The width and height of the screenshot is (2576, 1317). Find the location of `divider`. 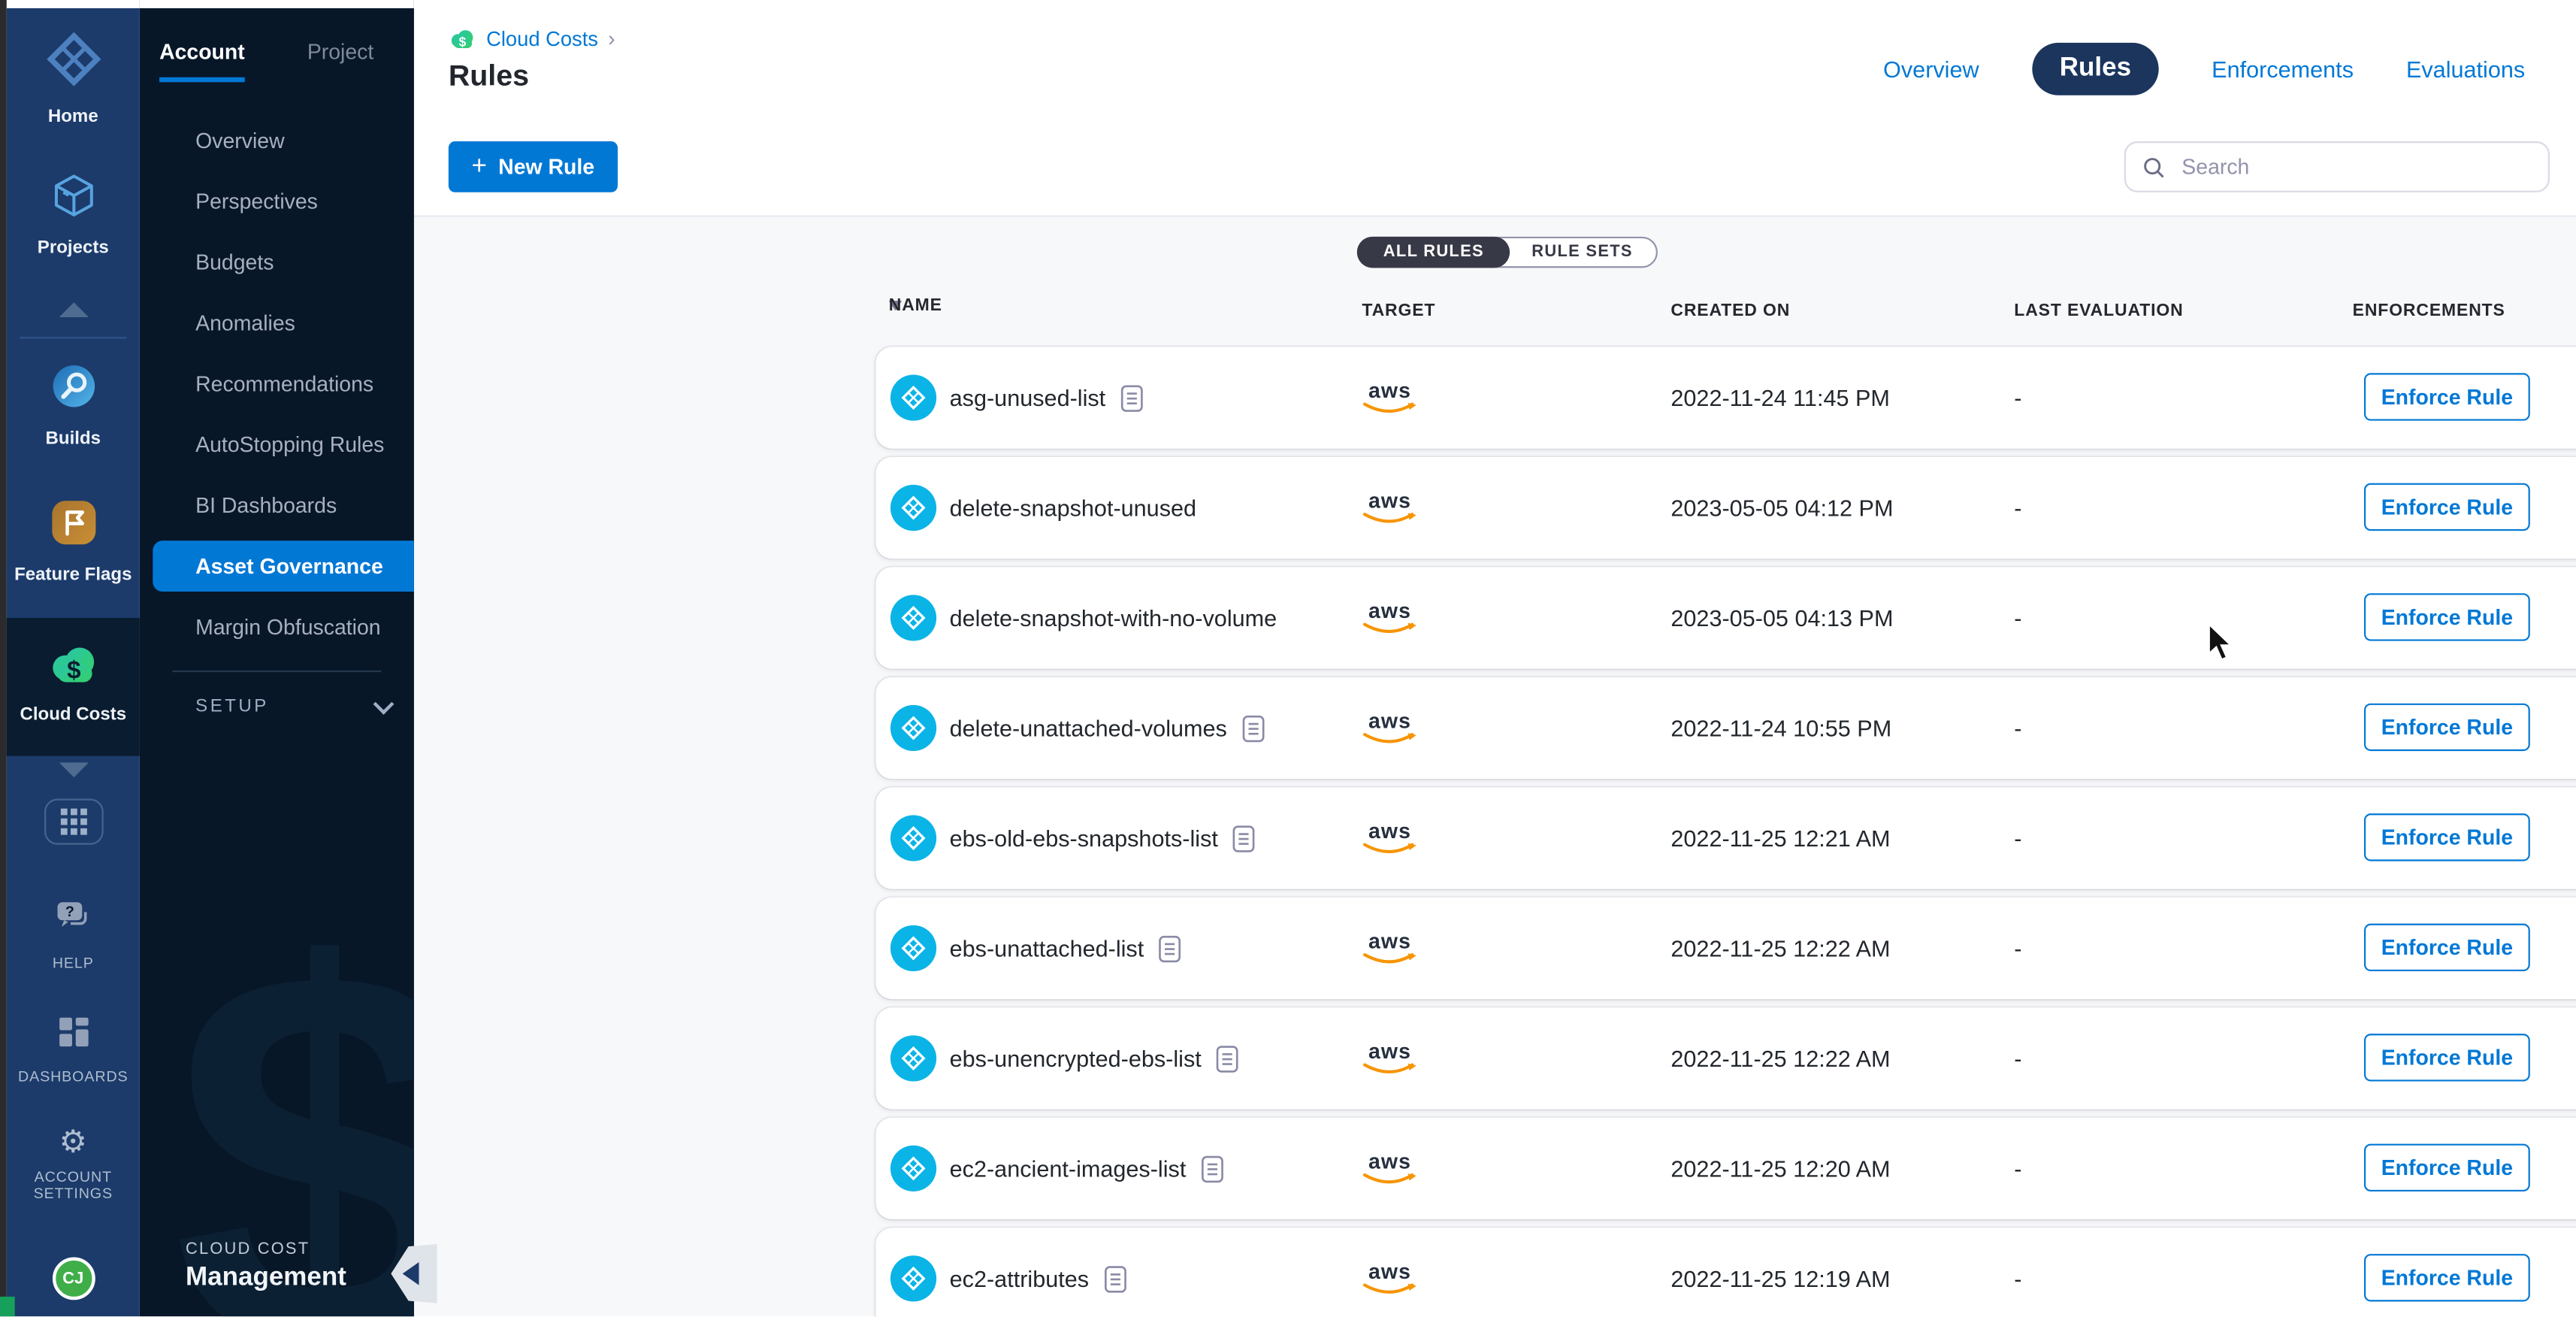

divider is located at coordinates (277, 671).